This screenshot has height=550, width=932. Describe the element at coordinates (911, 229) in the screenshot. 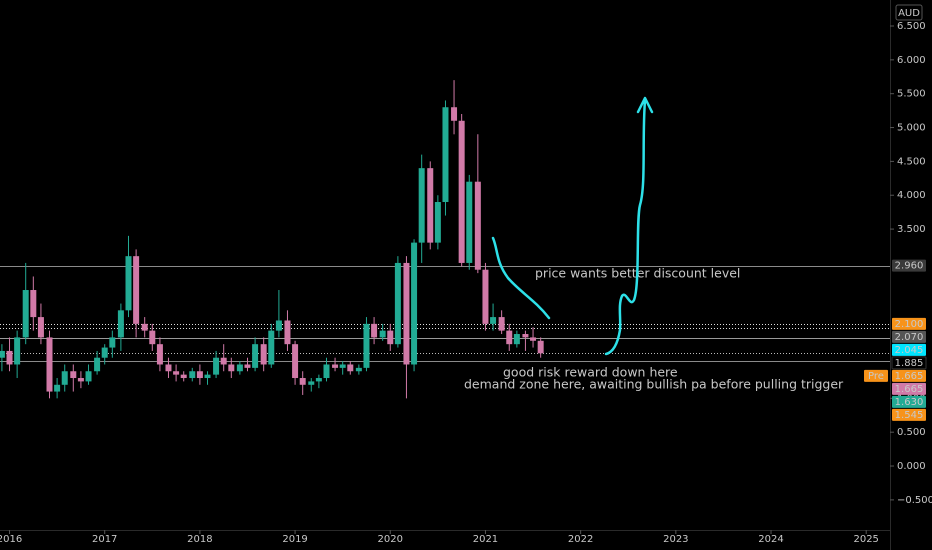

I see `y-tick-label: 3.500` at that location.